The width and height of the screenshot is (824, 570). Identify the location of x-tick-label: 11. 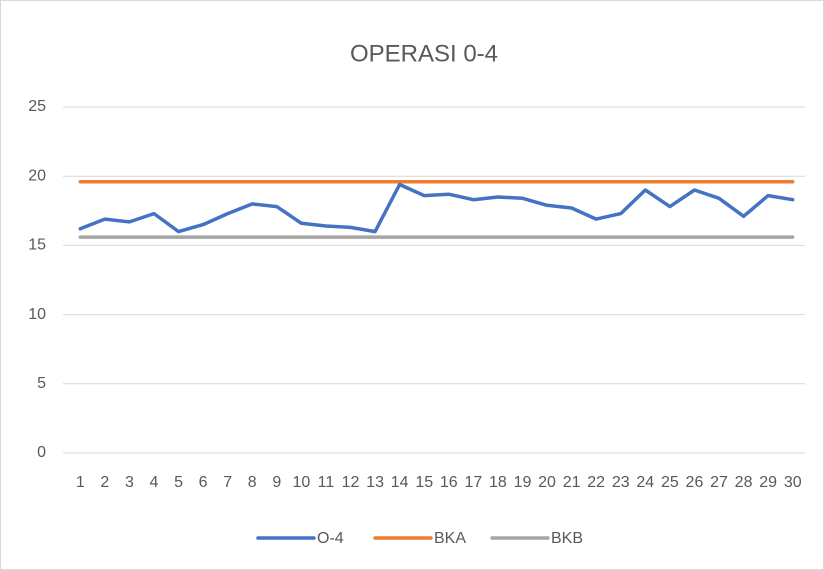
(326, 482).